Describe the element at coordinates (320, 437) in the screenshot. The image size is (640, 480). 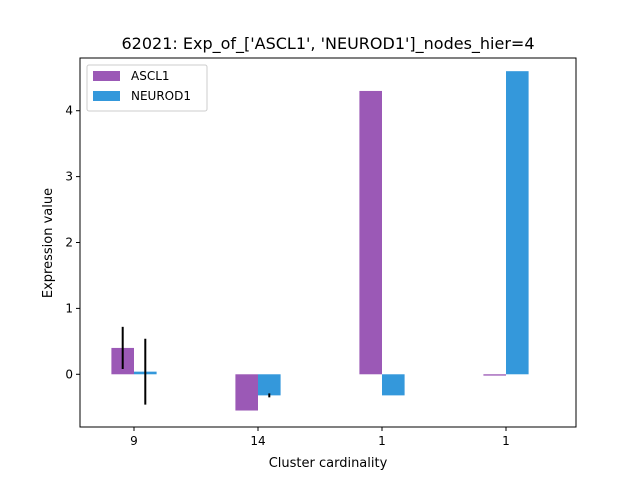
I see `x-axis: 9 14 1 1` at that location.